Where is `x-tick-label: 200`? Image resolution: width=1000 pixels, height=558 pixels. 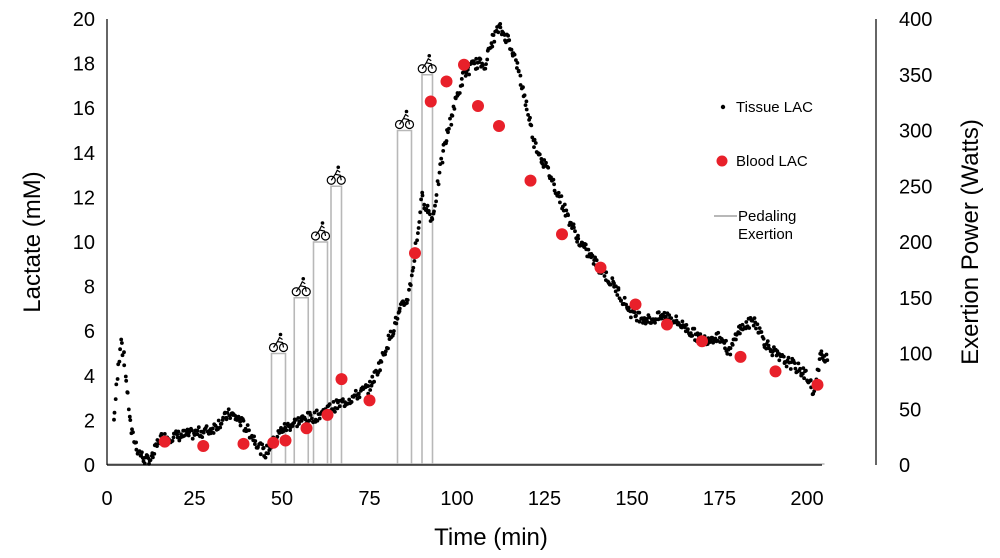 x-tick-label: 200 is located at coordinates (806, 499).